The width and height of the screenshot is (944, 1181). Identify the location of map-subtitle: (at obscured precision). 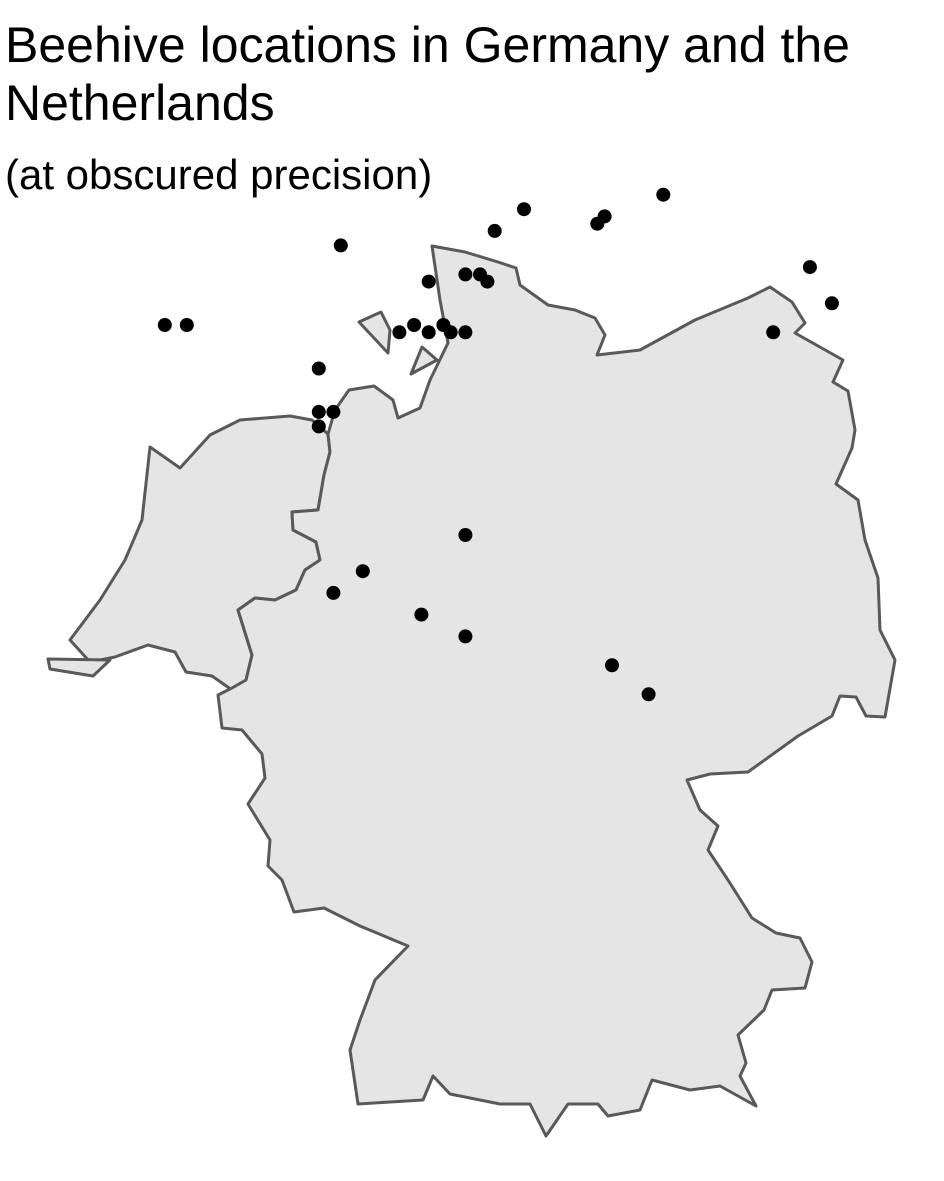
(219, 174).